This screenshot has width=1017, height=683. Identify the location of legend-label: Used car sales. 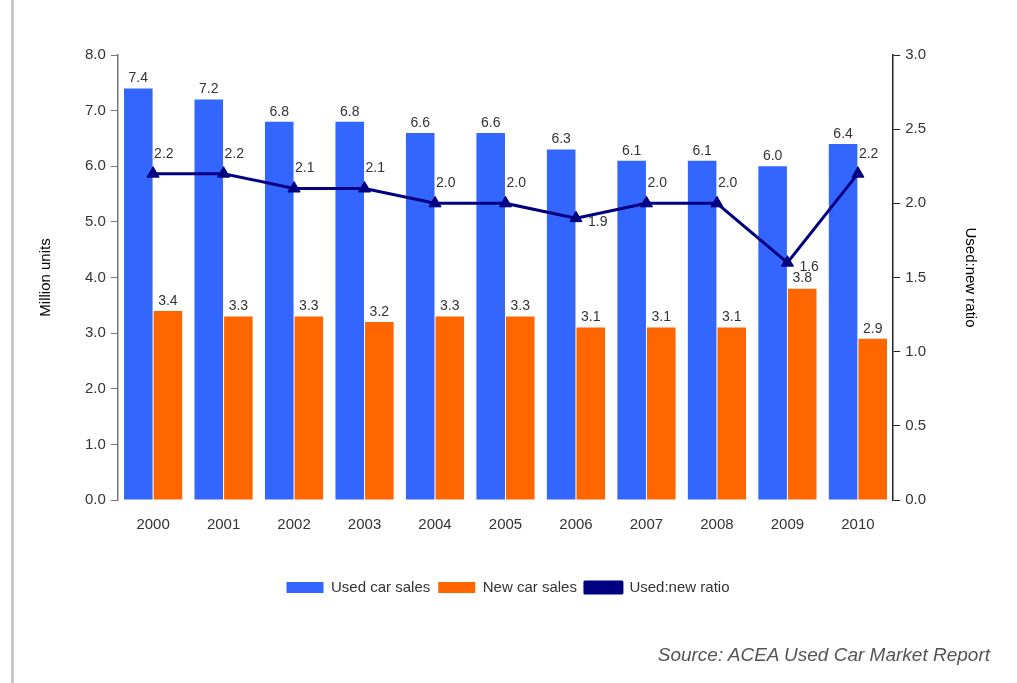
(381, 586).